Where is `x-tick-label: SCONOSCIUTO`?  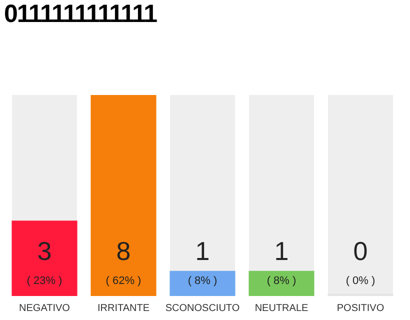
x-tick-label: SCONOSCIUTO is located at coordinates (202, 308).